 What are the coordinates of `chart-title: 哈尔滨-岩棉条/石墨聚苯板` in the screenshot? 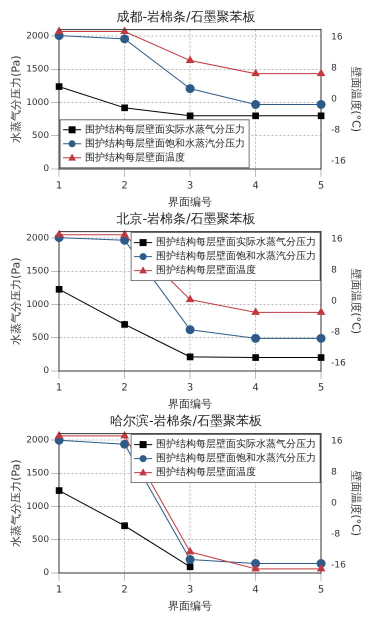 It's located at (186, 421).